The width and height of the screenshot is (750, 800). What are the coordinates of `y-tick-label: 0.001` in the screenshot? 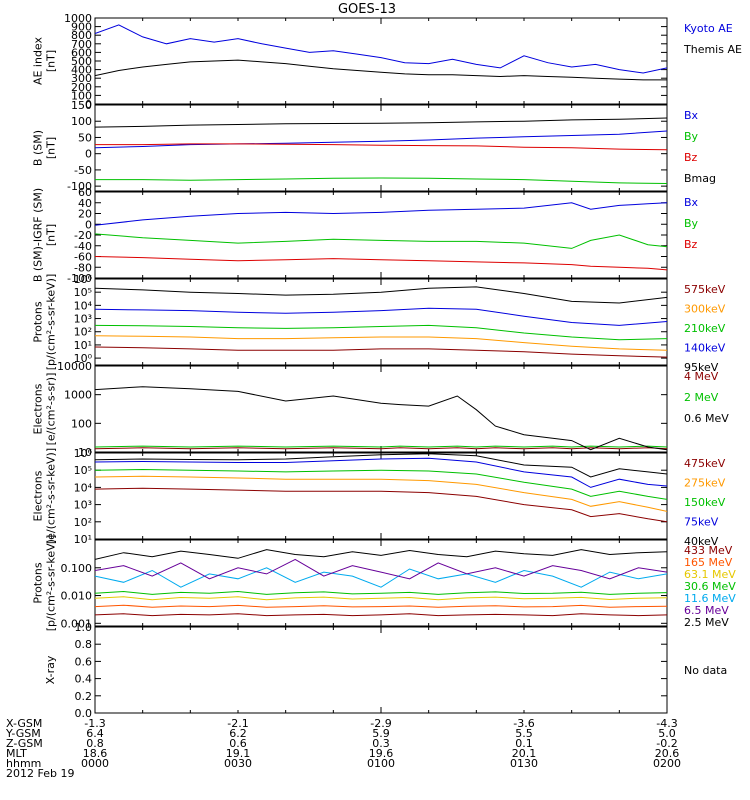 It's located at (77, 623).